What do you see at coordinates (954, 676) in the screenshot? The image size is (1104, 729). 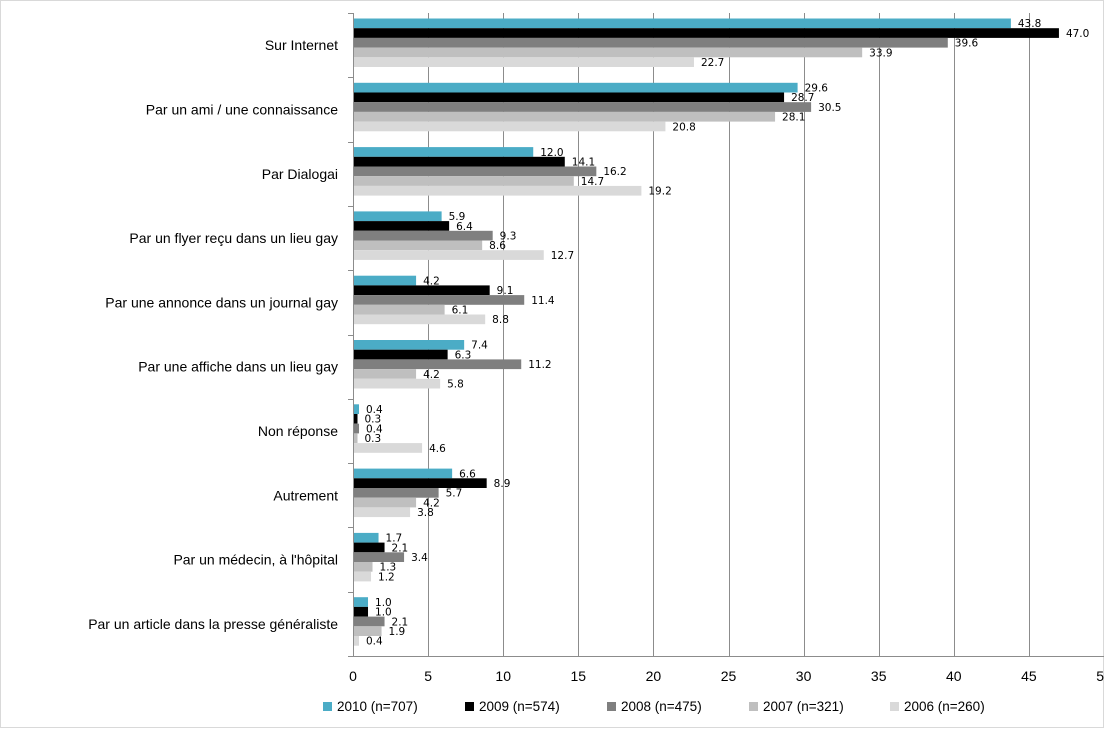 I see `x-tick-label: 40` at bounding box center [954, 676].